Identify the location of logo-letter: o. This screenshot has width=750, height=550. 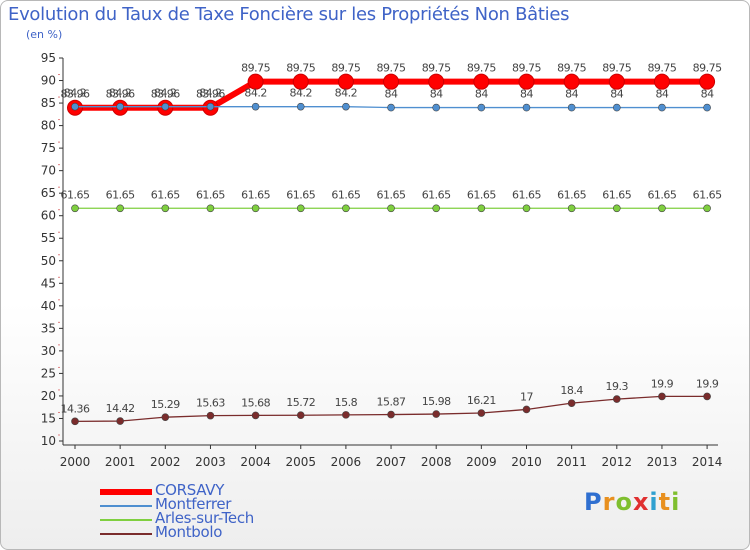
(624, 502).